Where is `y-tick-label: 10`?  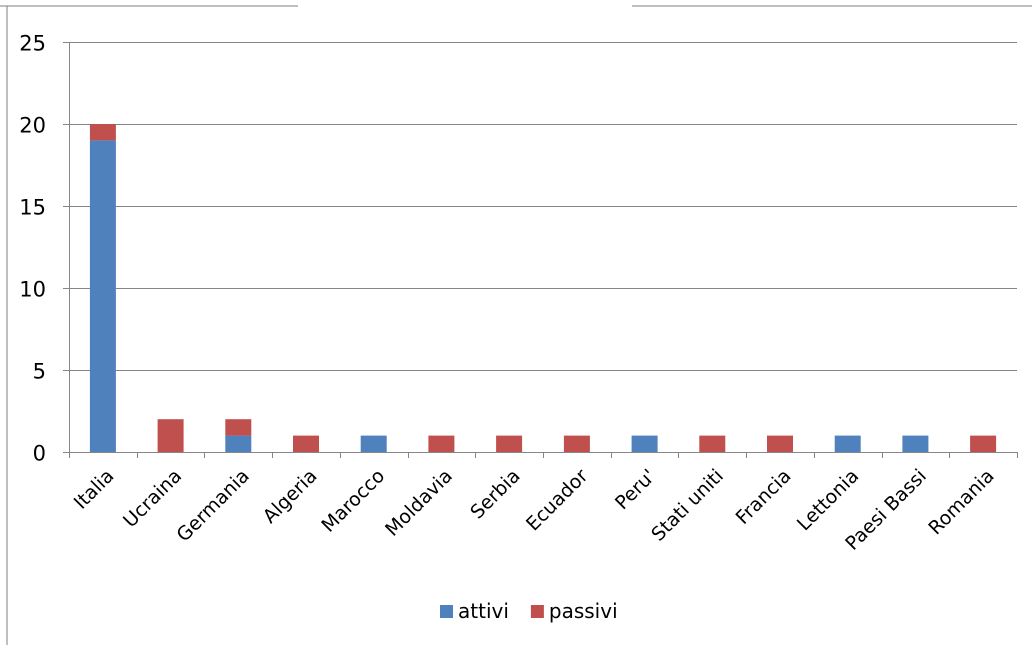
y-tick-label: 10 is located at coordinates (32, 290).